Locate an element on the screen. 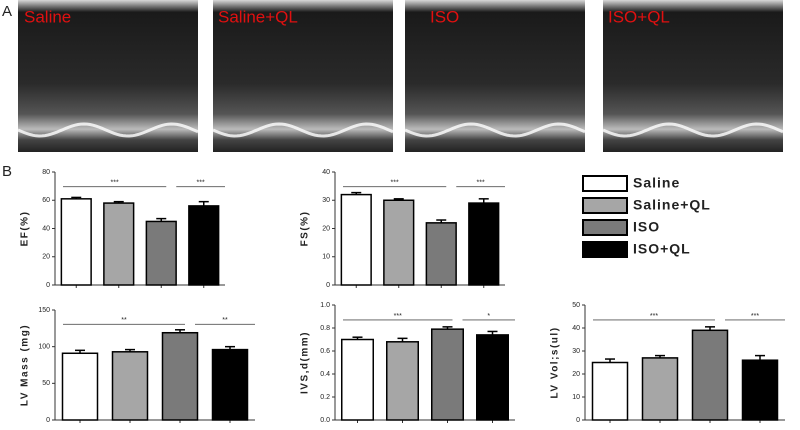  y-tick-label: 100 is located at coordinates (44, 347).